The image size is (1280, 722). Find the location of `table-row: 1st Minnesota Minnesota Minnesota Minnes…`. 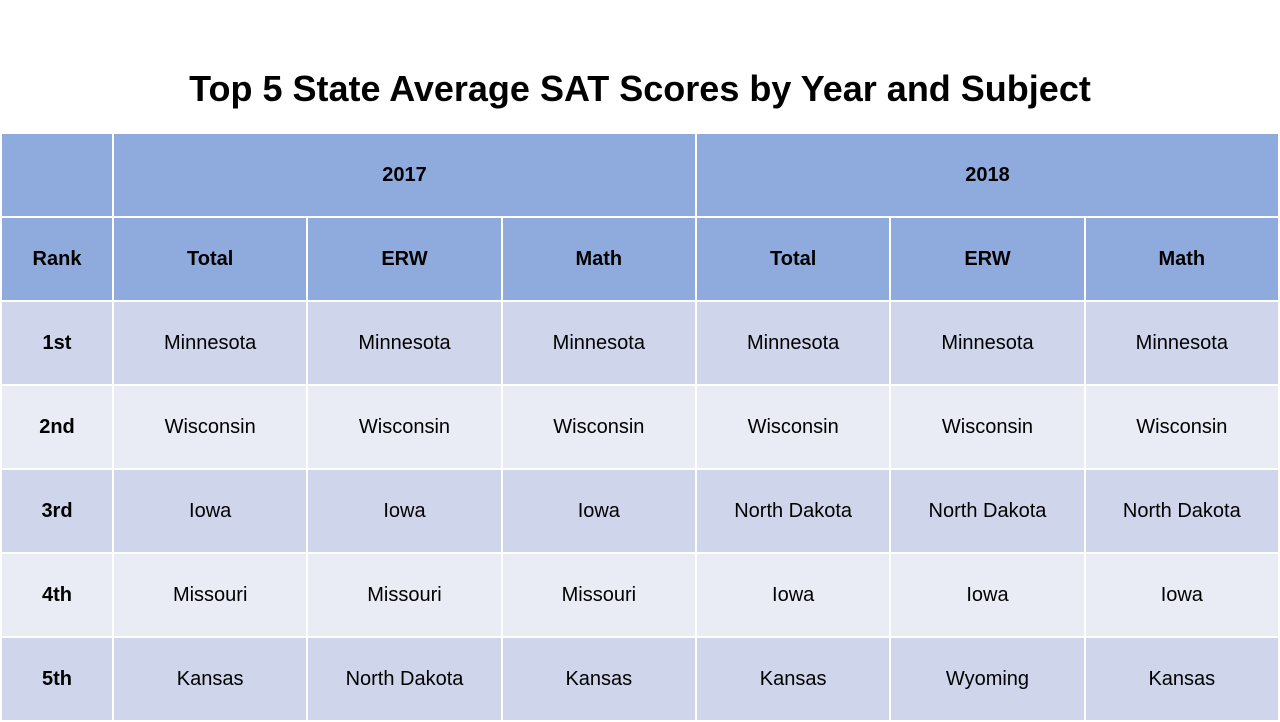

table-row: 1st Minnesota Minnesota Minnesota Minnes… is located at coordinates (640, 343).